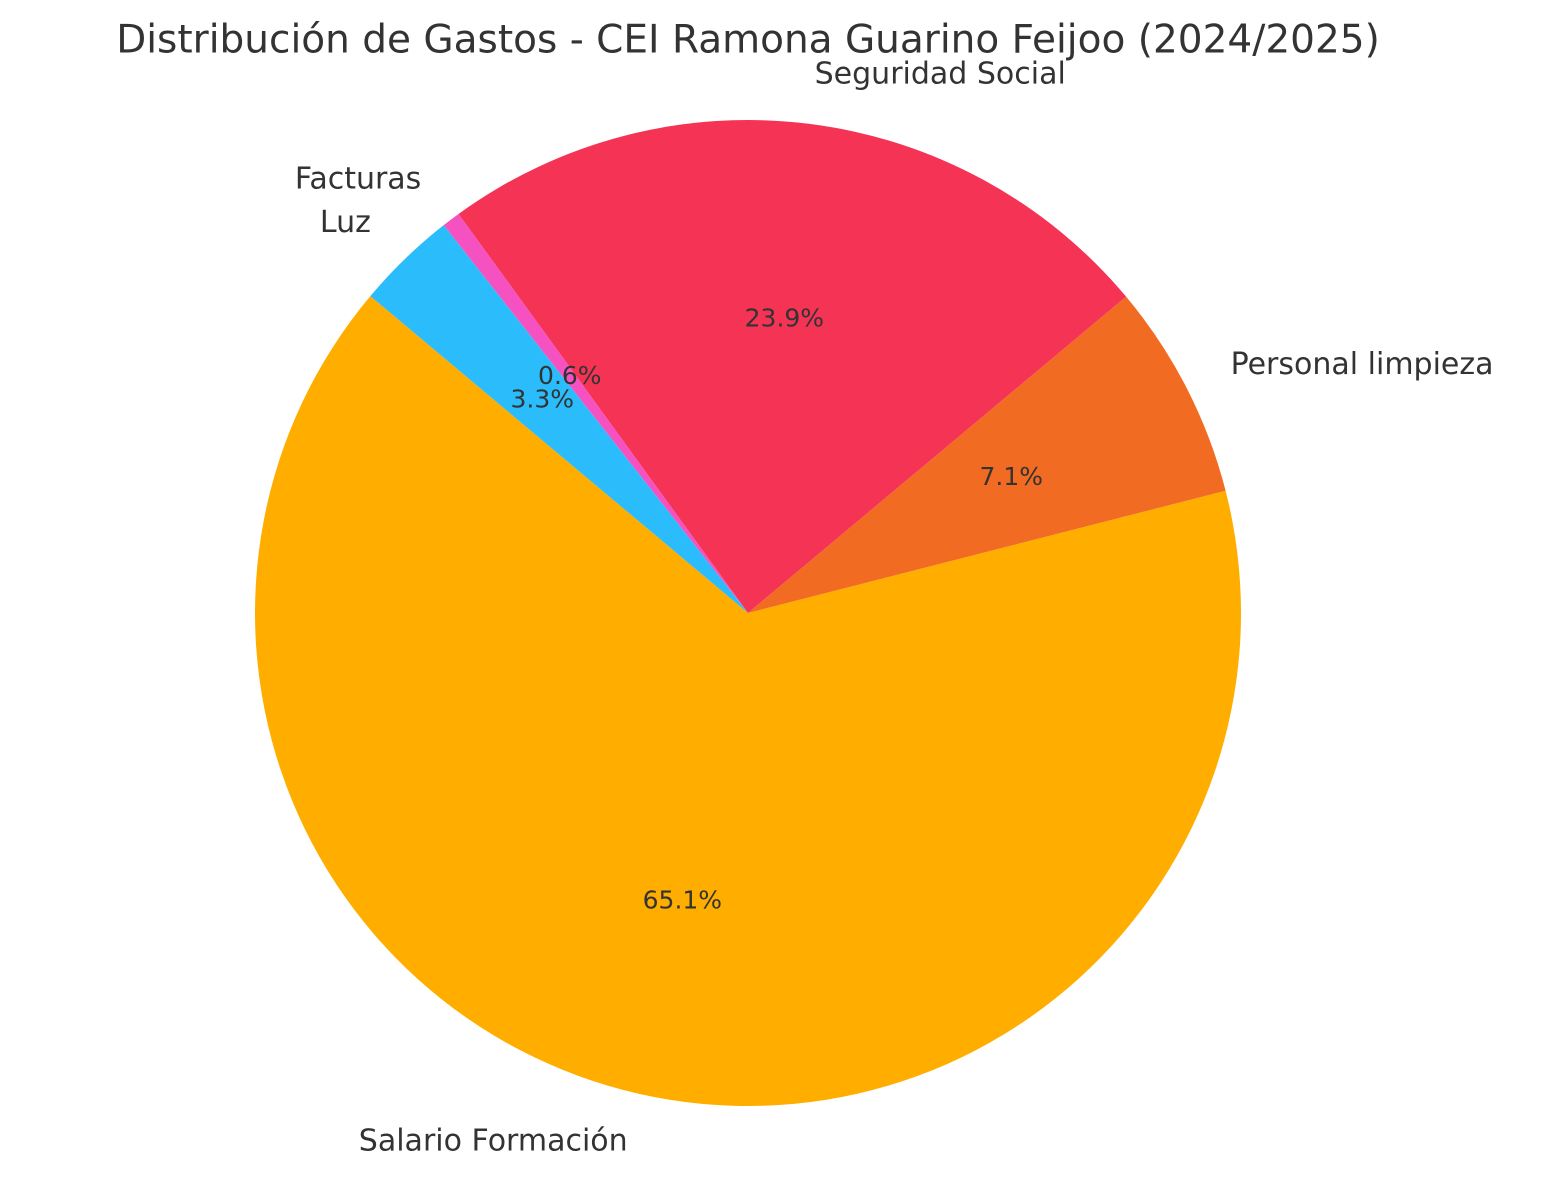 The height and width of the screenshot is (1178, 1543). What do you see at coordinates (543, 398) in the screenshot?
I see `value-label: 3.3%` at bounding box center [543, 398].